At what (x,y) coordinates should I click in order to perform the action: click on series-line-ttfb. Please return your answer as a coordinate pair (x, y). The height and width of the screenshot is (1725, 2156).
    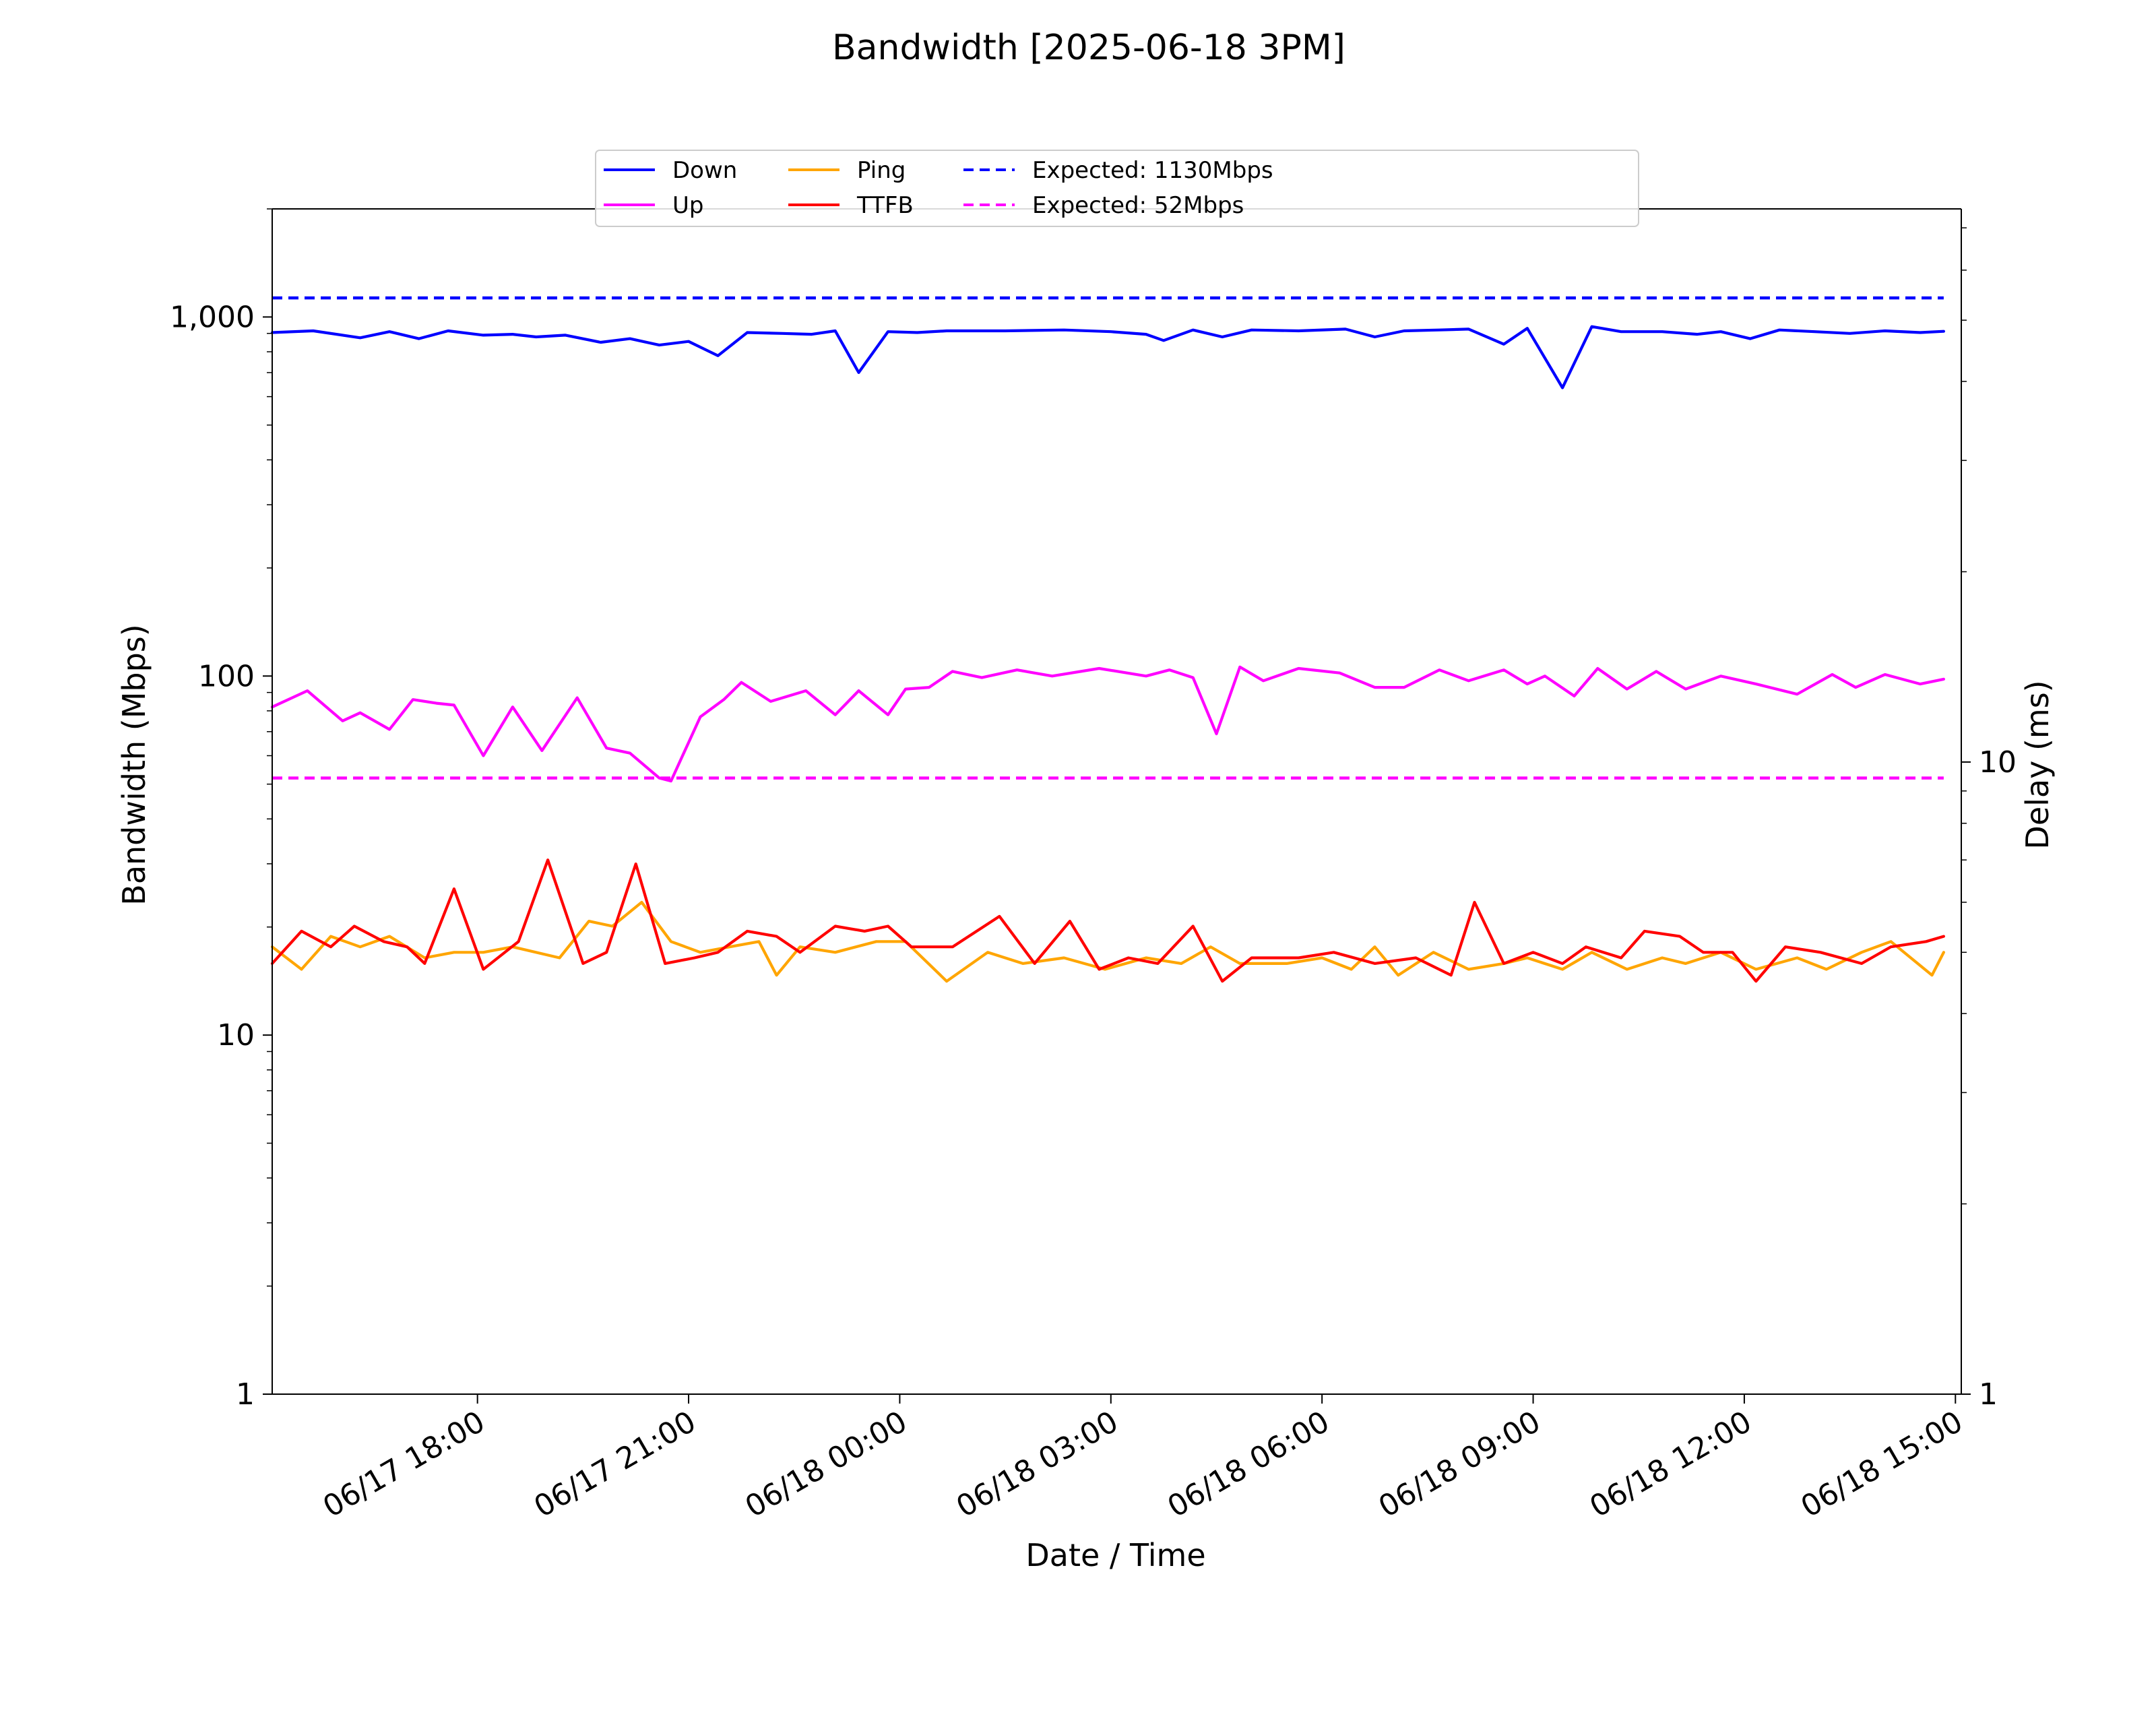
    Looking at the image, I should click on (1107, 921).